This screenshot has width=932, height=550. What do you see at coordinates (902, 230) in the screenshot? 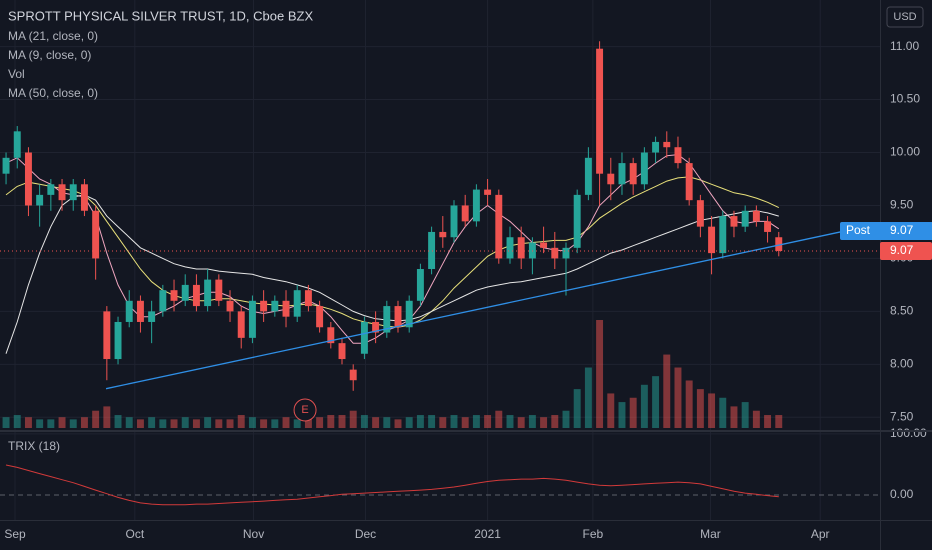
I see `post-price-label: 9.07` at bounding box center [902, 230].